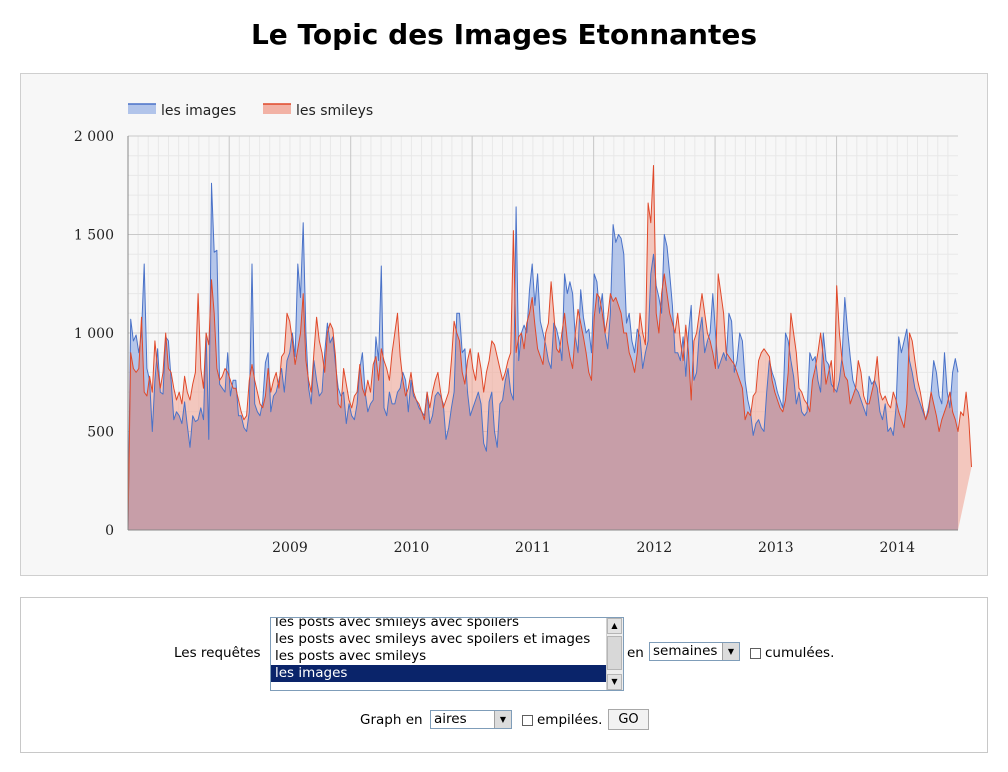 The width and height of the screenshot is (1008, 772). I want to click on requests-label: Les requêtes, so click(217, 653).